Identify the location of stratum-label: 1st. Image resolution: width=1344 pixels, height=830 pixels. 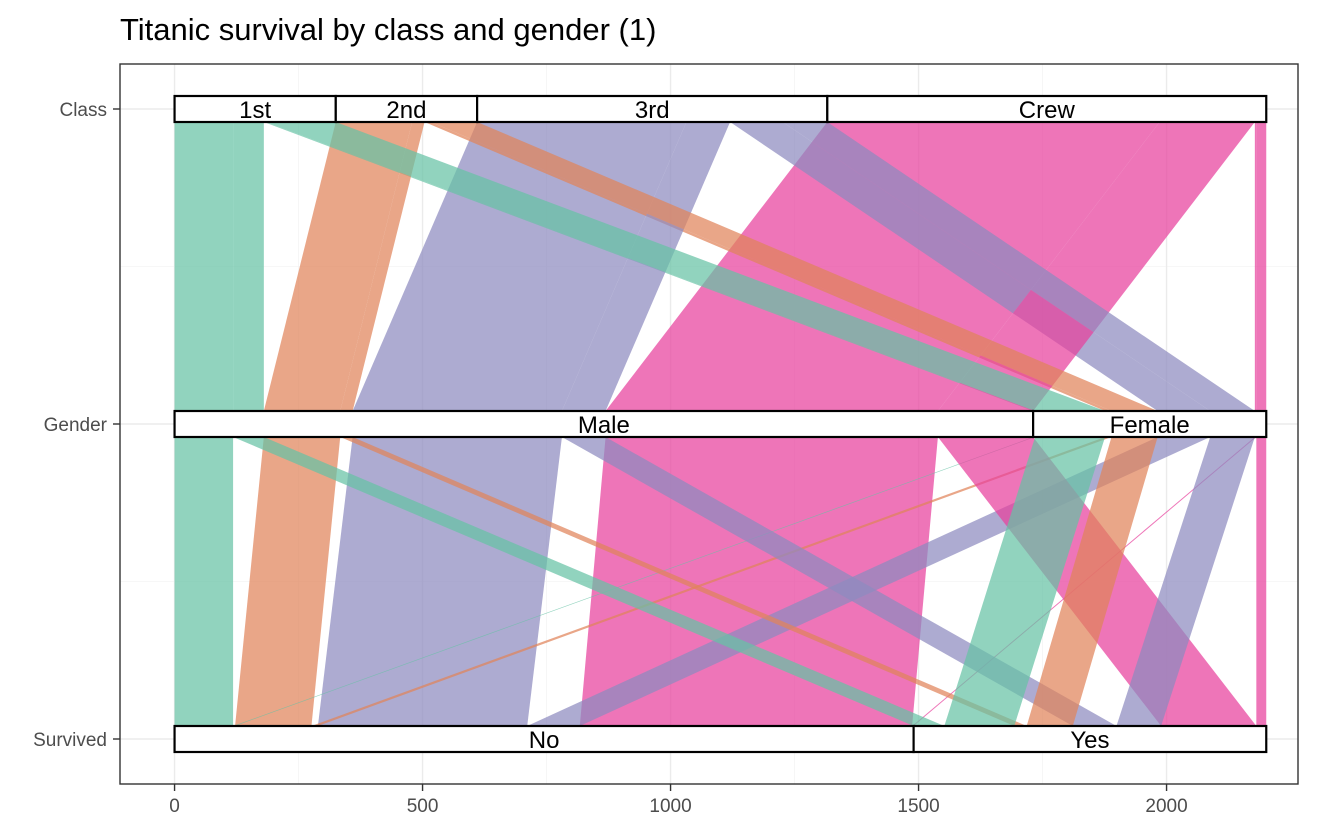
(255, 110).